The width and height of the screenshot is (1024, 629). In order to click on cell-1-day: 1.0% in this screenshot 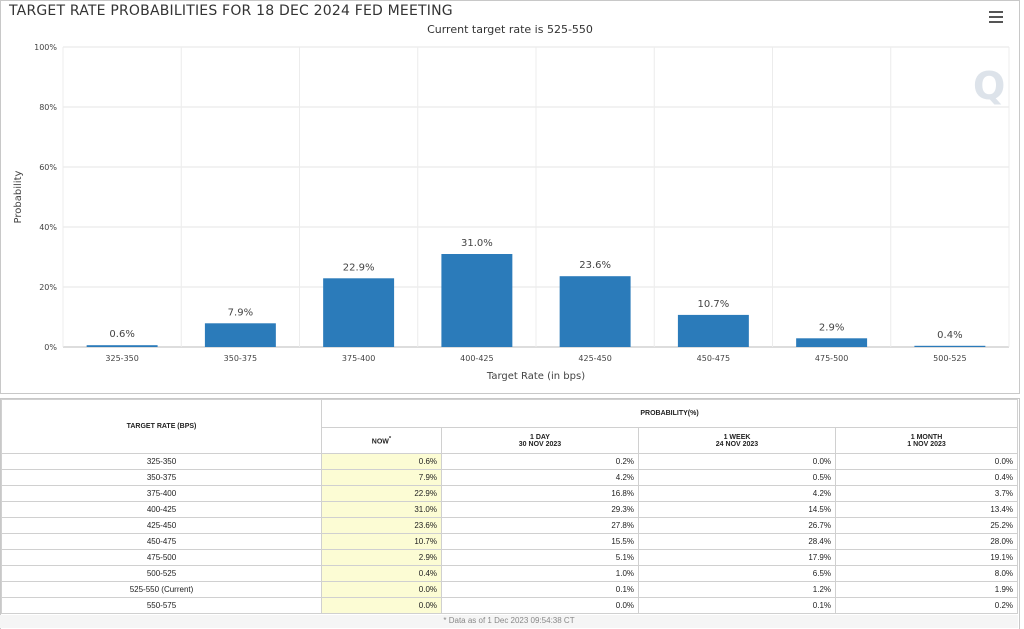, I will do `click(540, 573)`.